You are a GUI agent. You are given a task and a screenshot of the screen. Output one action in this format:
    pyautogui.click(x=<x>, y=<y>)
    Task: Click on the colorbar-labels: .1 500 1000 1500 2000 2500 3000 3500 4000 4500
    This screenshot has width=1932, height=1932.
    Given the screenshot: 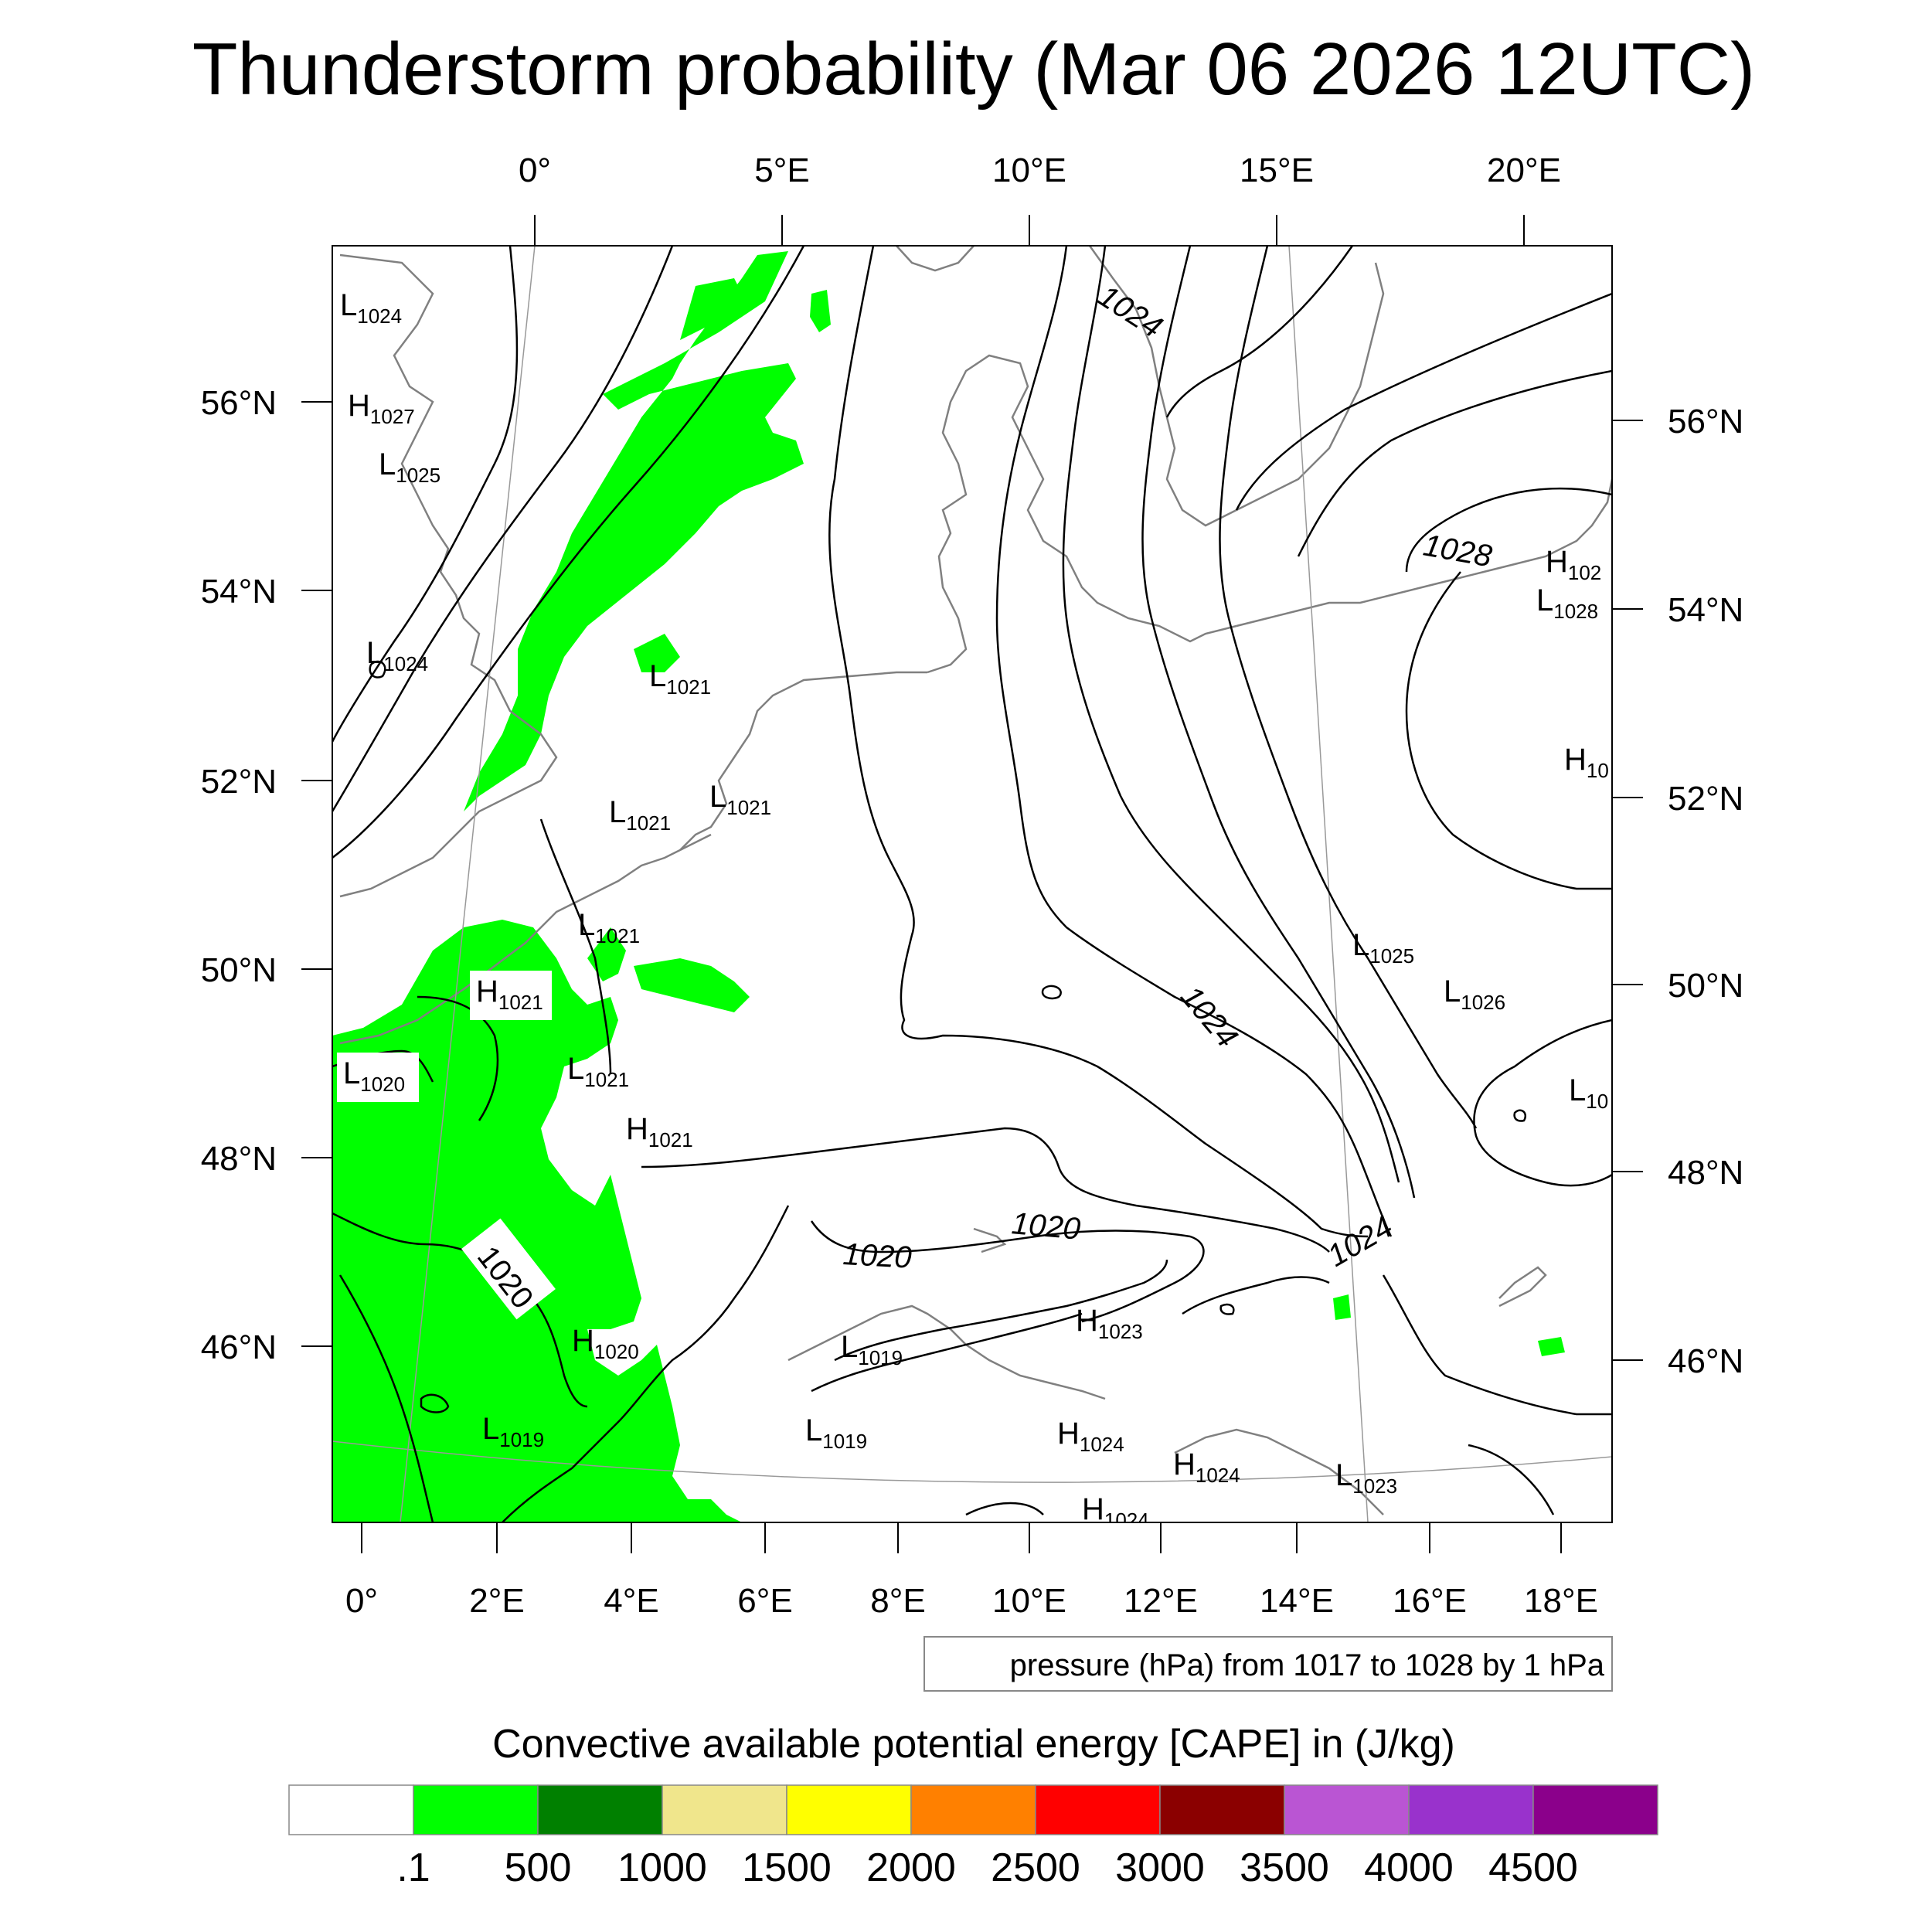 What is the action you would take?
    pyautogui.click(x=987, y=1868)
    